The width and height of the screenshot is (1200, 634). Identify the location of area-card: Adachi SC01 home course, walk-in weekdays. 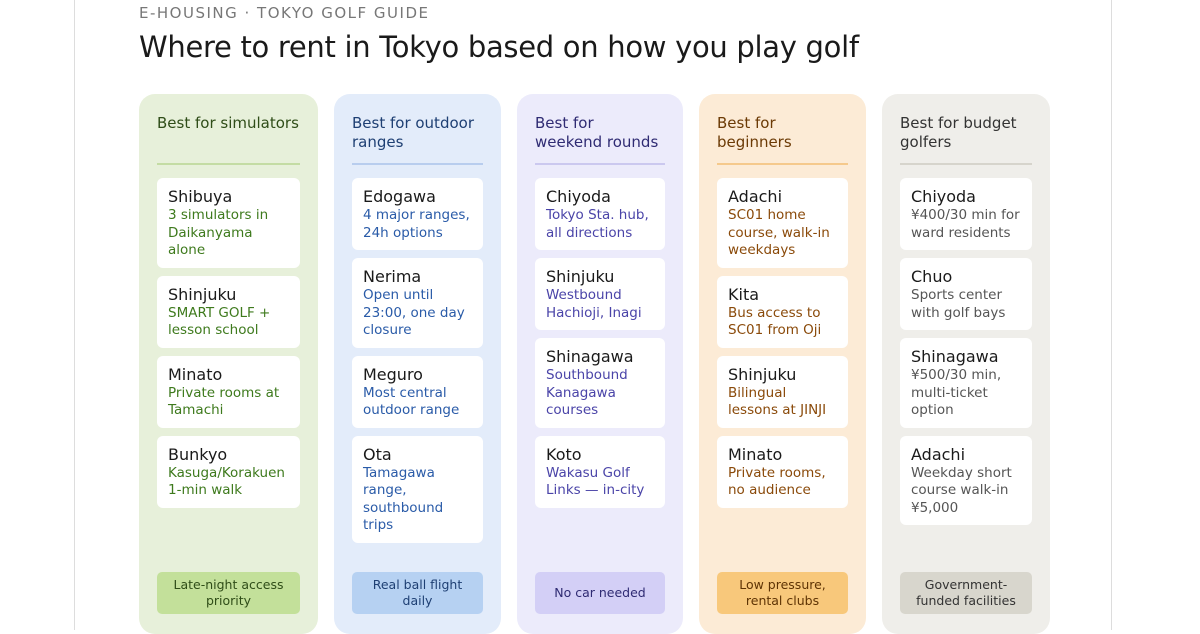
(782, 223).